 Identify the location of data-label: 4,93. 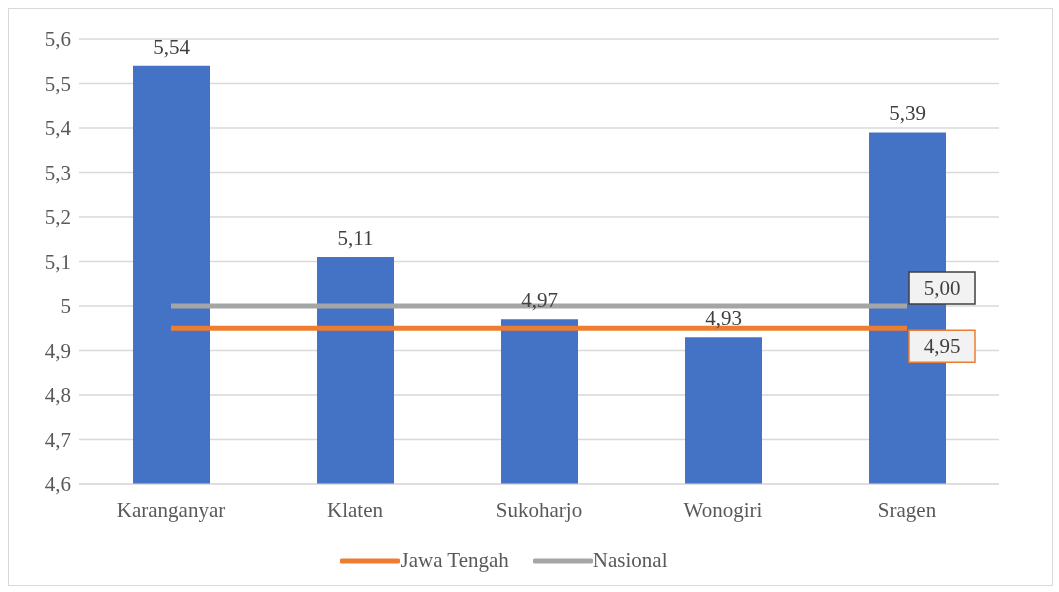
(723, 318).